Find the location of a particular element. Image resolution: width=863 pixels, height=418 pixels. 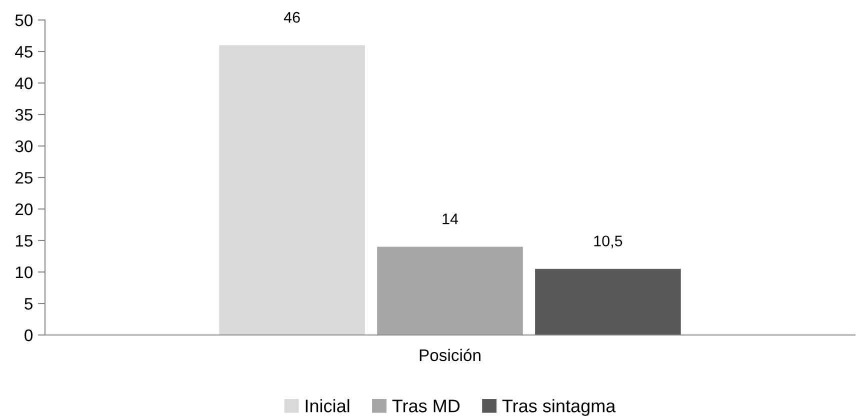

y-tick-label: 10 is located at coordinates (24, 272).